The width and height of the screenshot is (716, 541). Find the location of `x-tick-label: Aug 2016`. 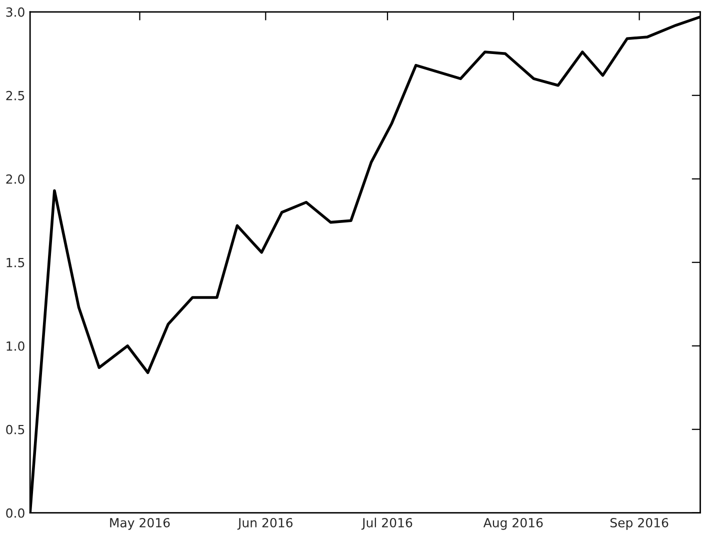

x-tick-label: Aug 2016 is located at coordinates (513, 524).